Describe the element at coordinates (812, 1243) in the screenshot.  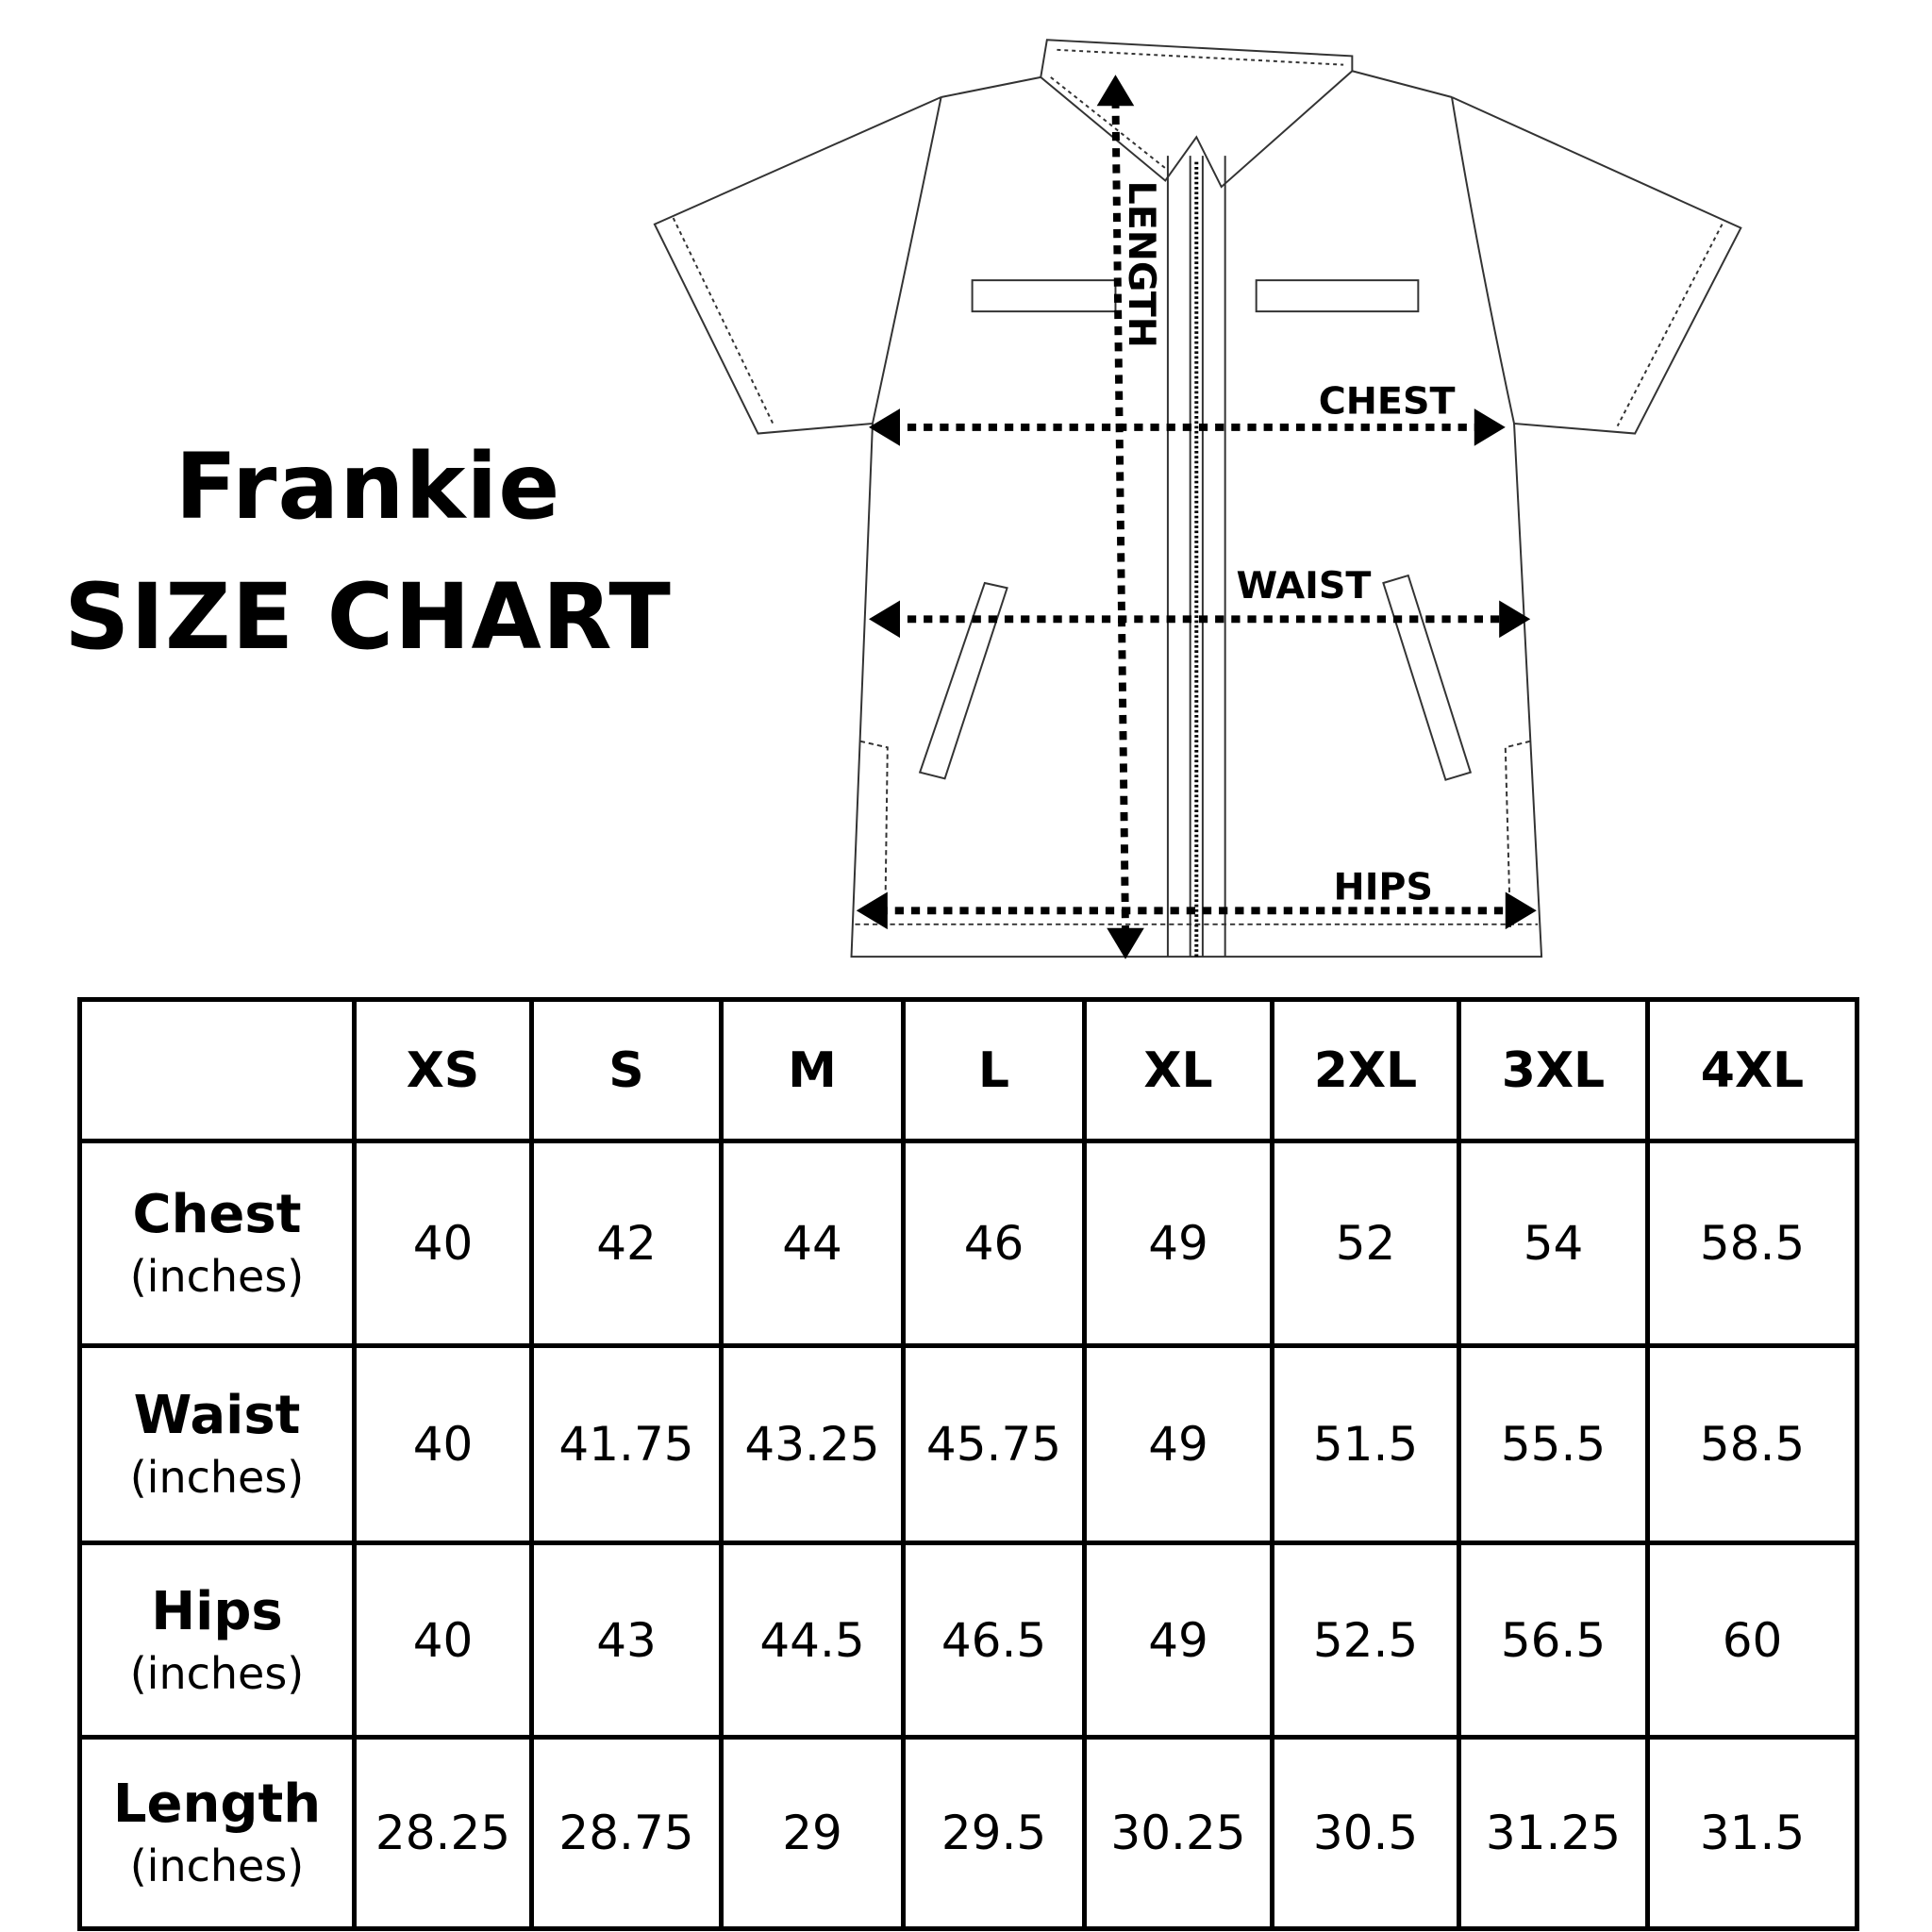
I see `cell: 44` at that location.